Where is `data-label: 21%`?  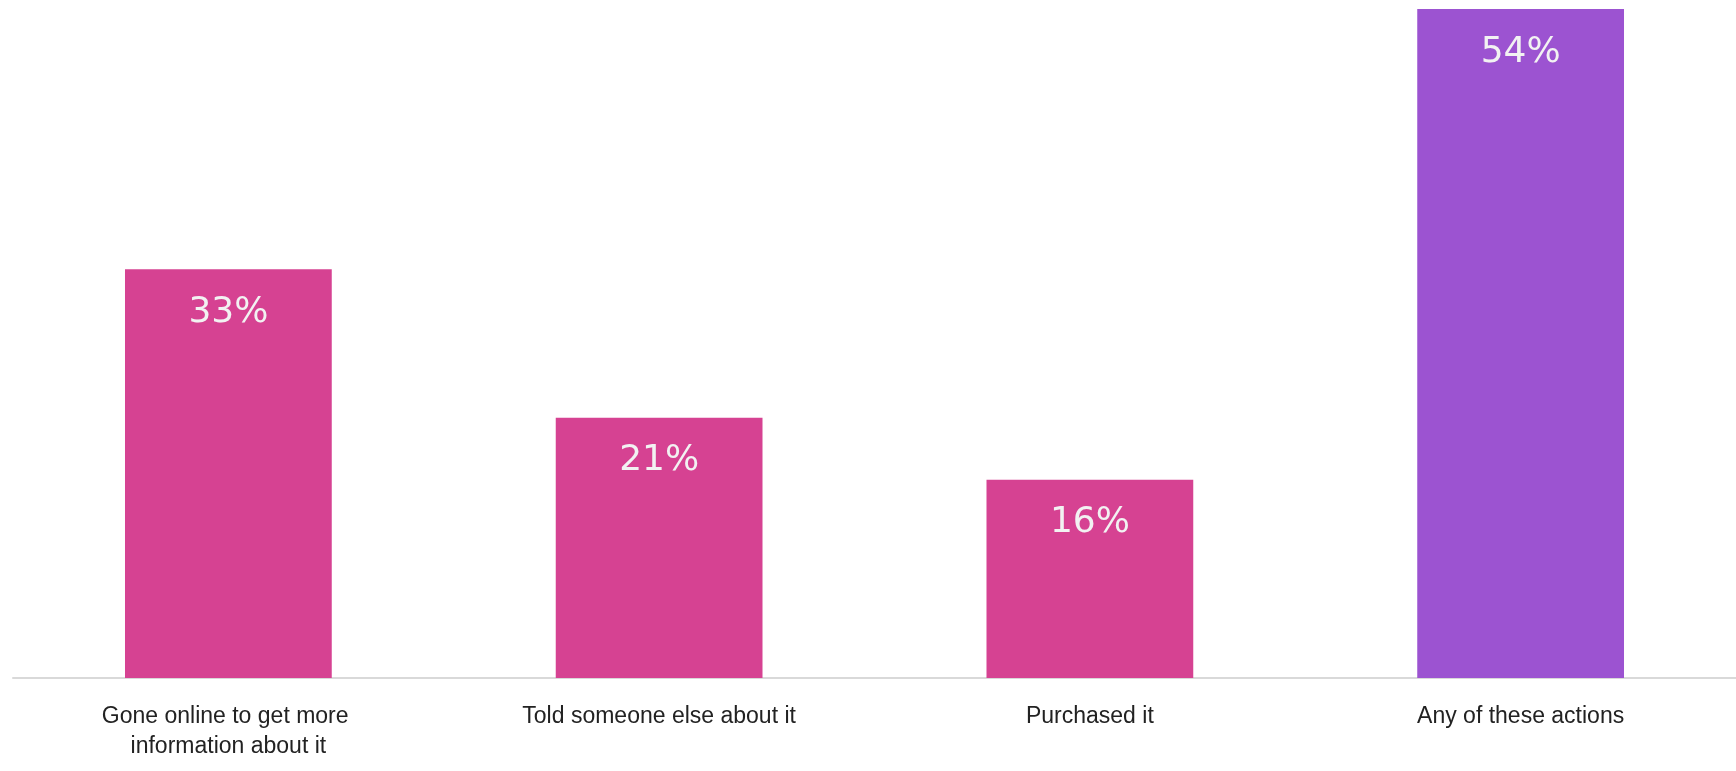
data-label: 21% is located at coordinates (659, 458).